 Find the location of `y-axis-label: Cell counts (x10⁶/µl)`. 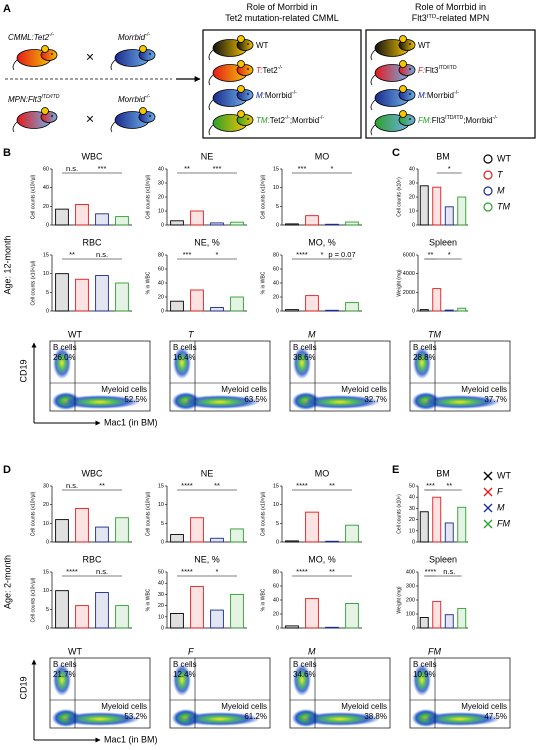

y-axis-label: Cell counts (x10⁶/µl) is located at coordinates (33, 599).